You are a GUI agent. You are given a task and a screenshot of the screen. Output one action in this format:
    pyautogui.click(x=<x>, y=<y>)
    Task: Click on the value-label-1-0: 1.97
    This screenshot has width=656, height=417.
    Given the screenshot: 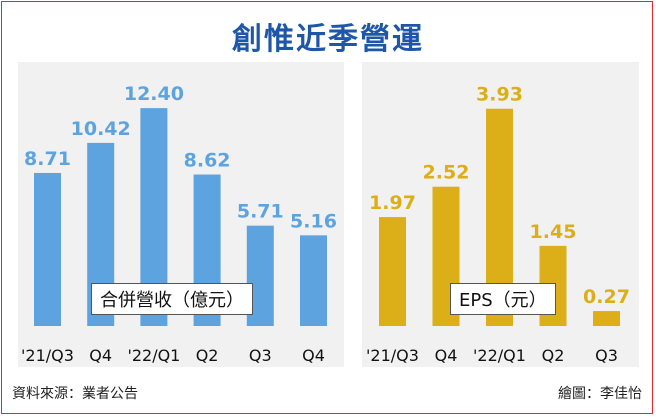 What is the action you would take?
    pyautogui.click(x=392, y=203)
    